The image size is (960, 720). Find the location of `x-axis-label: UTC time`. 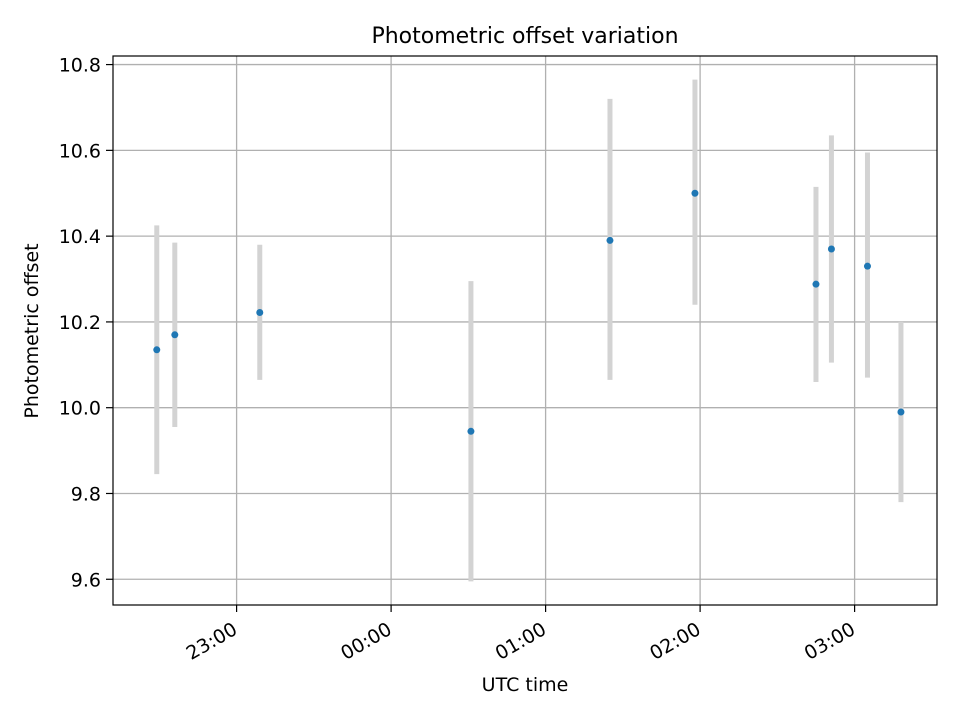

x-axis-label: UTC time is located at coordinates (525, 685).